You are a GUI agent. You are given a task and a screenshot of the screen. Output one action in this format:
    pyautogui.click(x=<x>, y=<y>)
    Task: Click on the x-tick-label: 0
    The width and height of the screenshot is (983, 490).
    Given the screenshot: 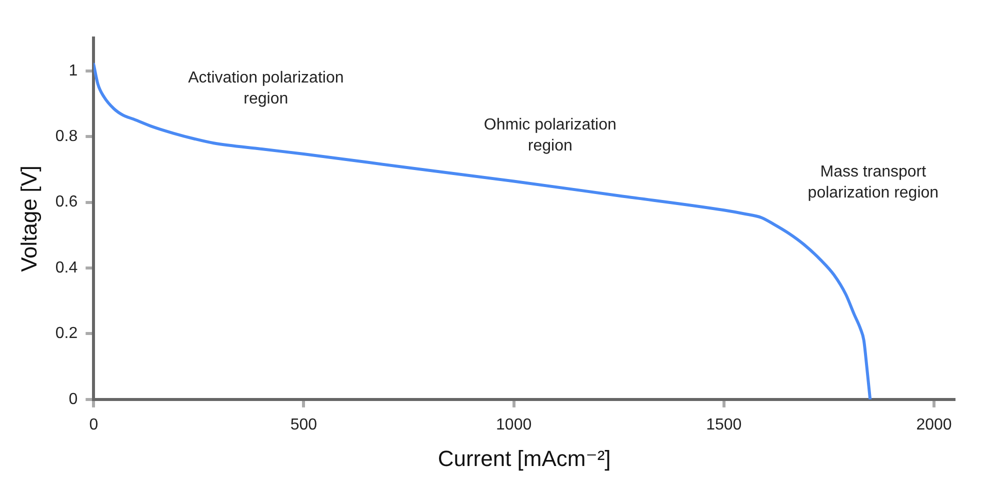 What is the action you would take?
    pyautogui.click(x=93, y=425)
    